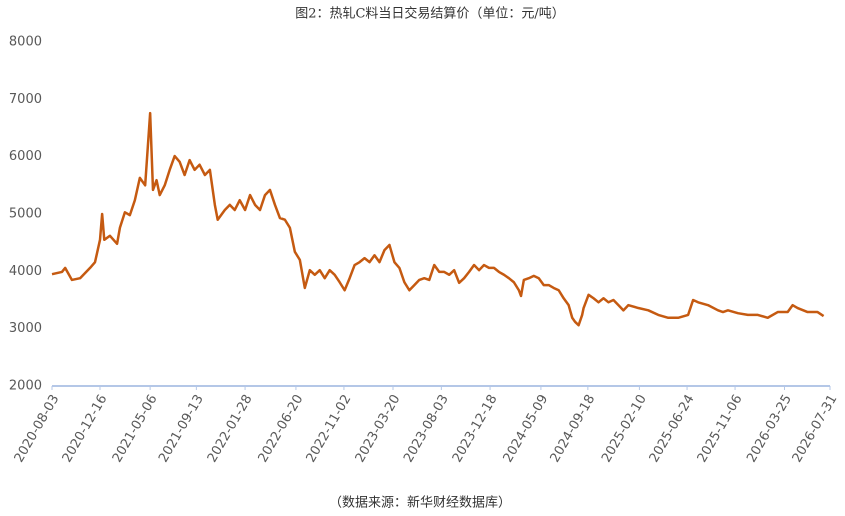 The height and width of the screenshot is (516, 845). I want to click on x-tick-label: 2022-01-28, so click(230, 428).